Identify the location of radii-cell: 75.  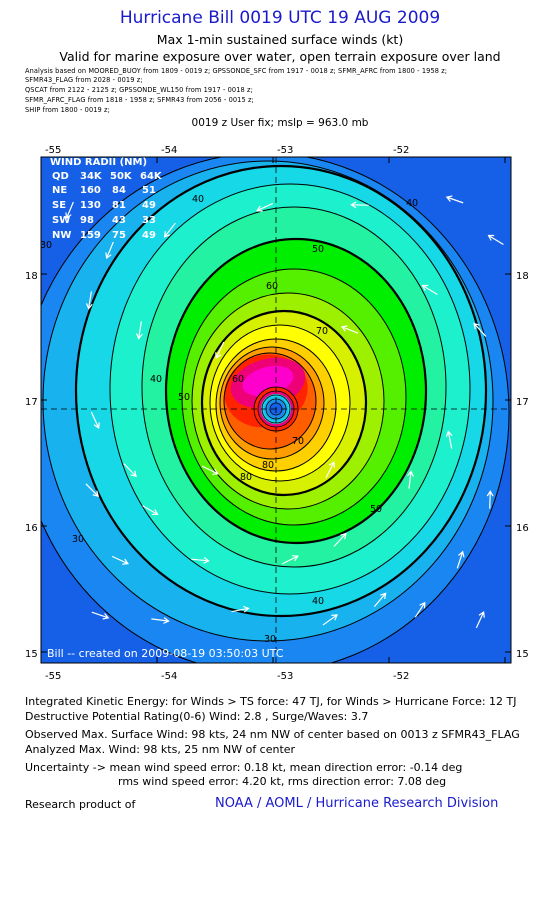
(119, 235).